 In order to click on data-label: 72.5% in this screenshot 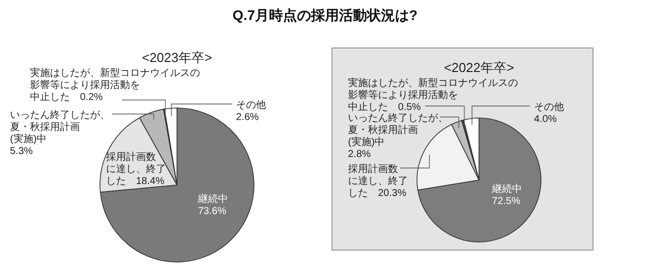, I will do `click(506, 201)`.